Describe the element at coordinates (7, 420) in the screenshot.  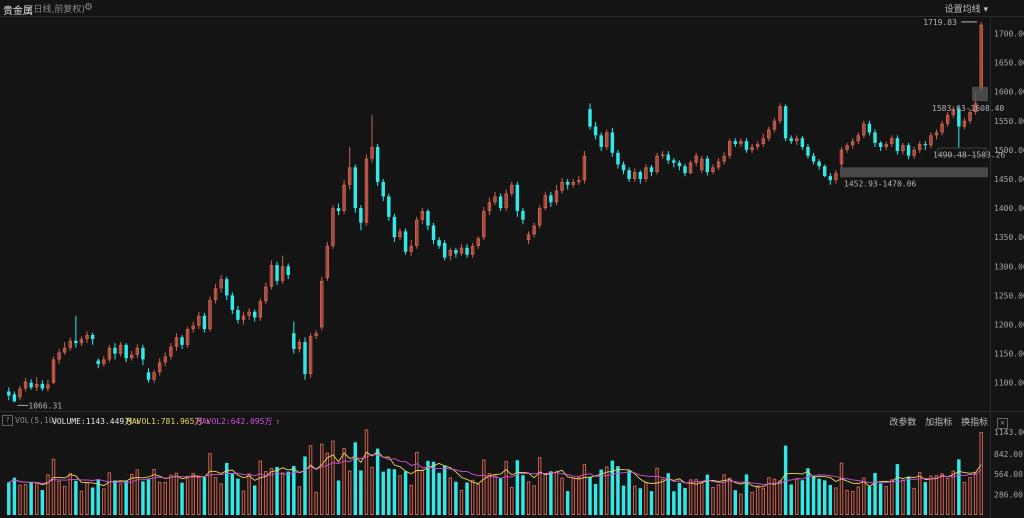
I see `help-icon: ?` at that location.